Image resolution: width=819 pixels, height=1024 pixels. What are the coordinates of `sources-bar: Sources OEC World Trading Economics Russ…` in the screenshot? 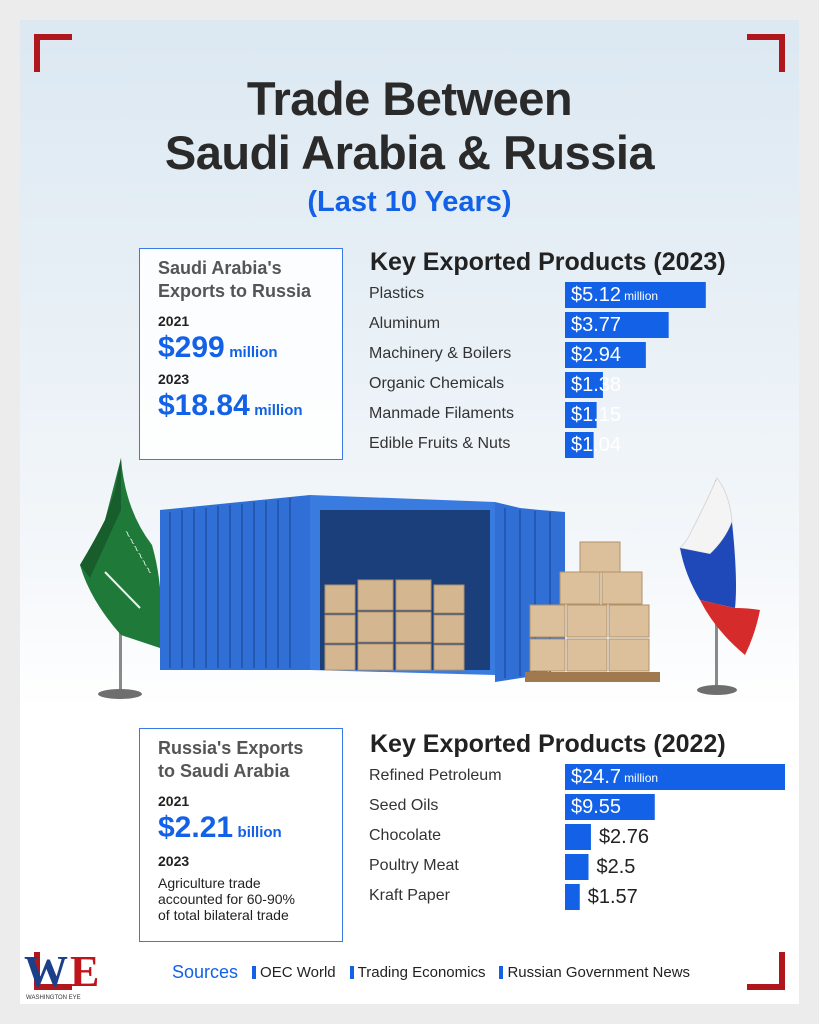 It's located at (431, 972).